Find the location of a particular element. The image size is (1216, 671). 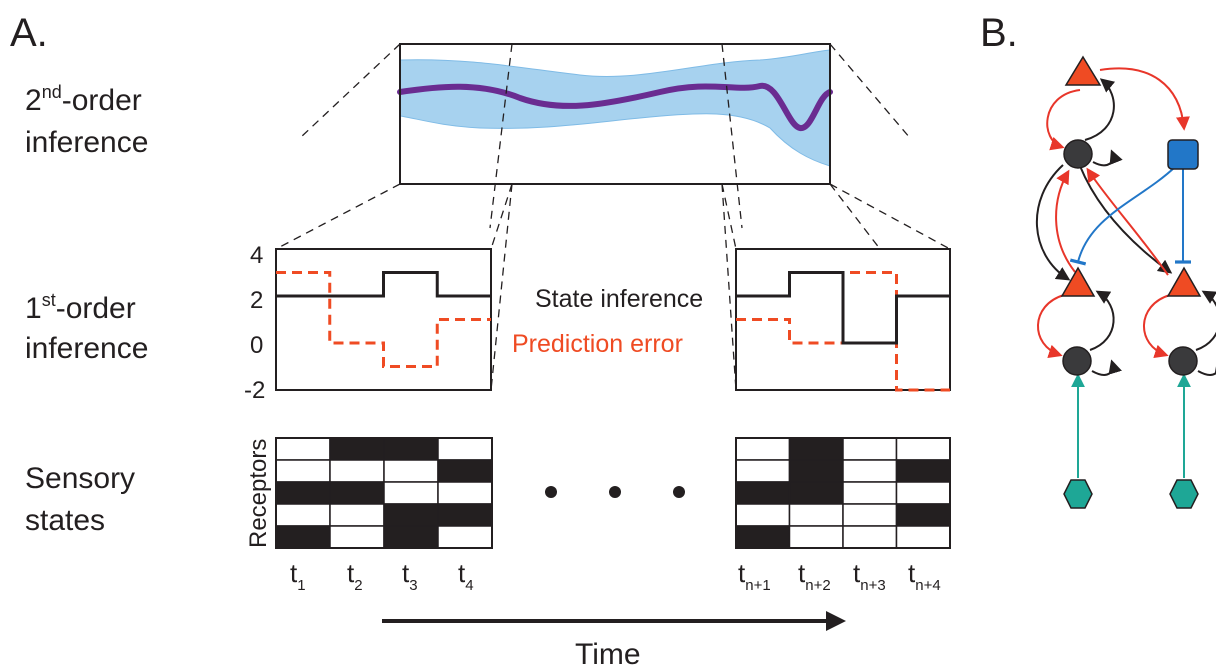

first-order-yticks: 4 2 0 -2 is located at coordinates (254, 323).